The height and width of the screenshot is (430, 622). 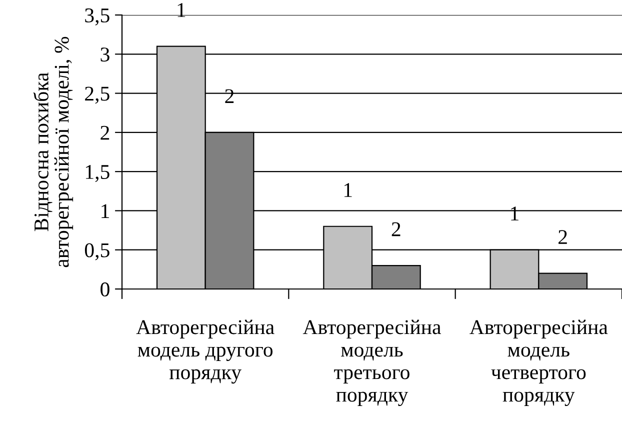 What do you see at coordinates (396, 229) in the screenshot?
I see `series-label: 2` at bounding box center [396, 229].